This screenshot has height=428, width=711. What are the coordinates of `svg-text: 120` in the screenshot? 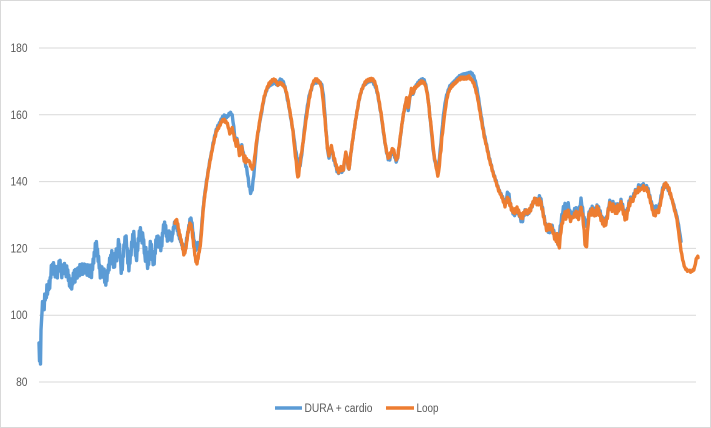 It's located at (19, 249).